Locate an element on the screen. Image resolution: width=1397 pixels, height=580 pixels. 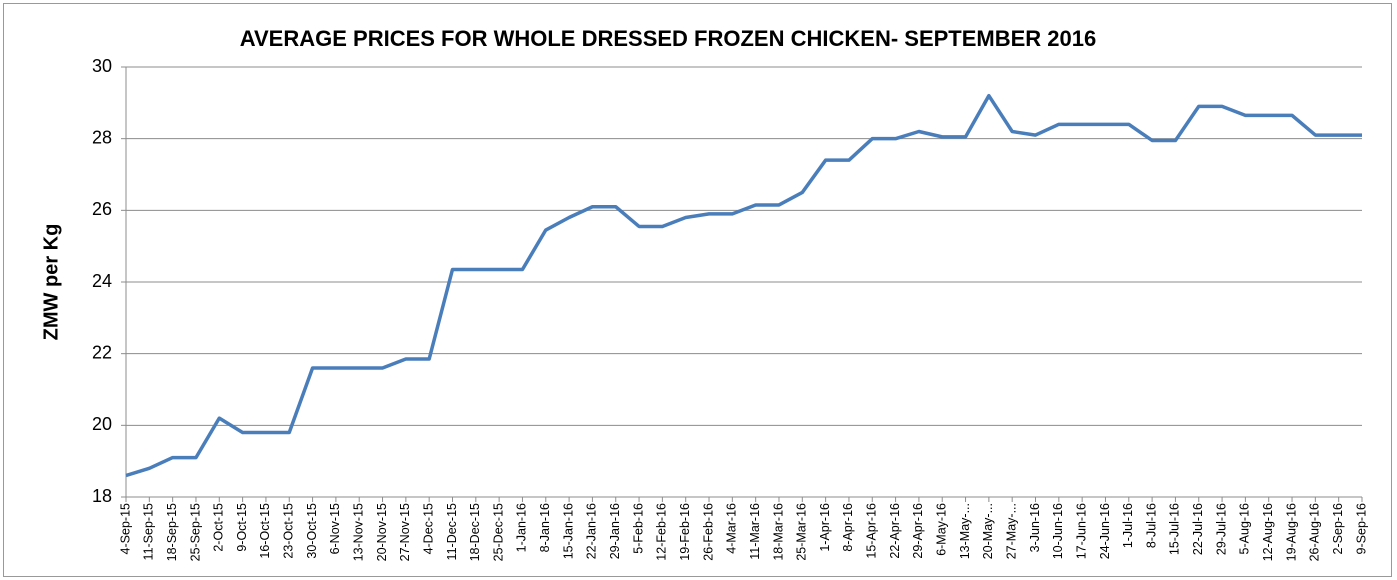
y-tick-label: 30 is located at coordinates (102, 66).